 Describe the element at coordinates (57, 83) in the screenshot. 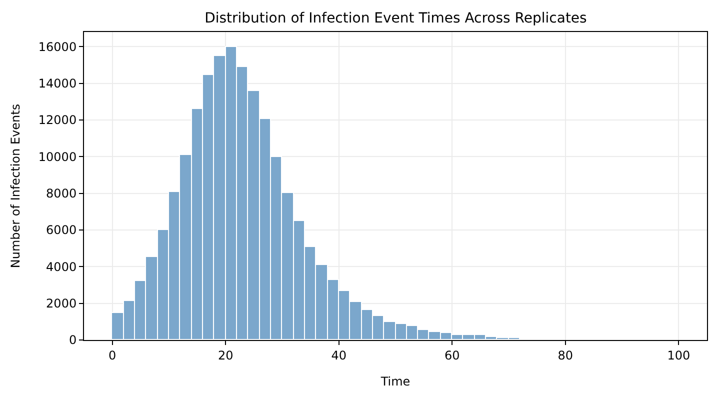

I see `y-tick-label: 14000` at that location.